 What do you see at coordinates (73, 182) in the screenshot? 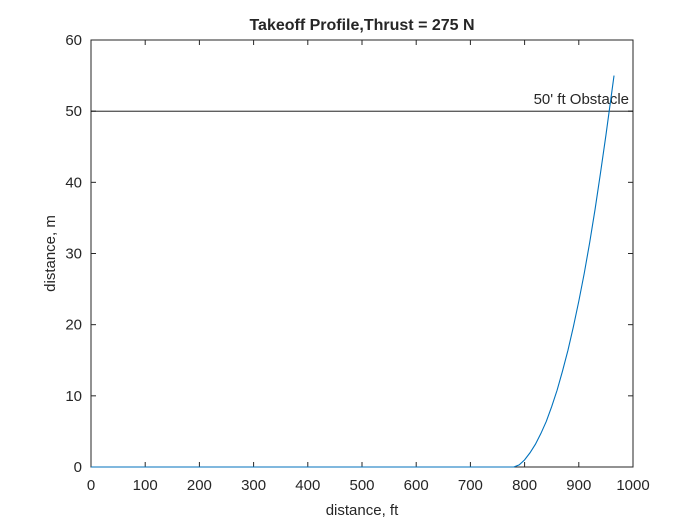
I see `y-tick-label: 40` at bounding box center [73, 182].